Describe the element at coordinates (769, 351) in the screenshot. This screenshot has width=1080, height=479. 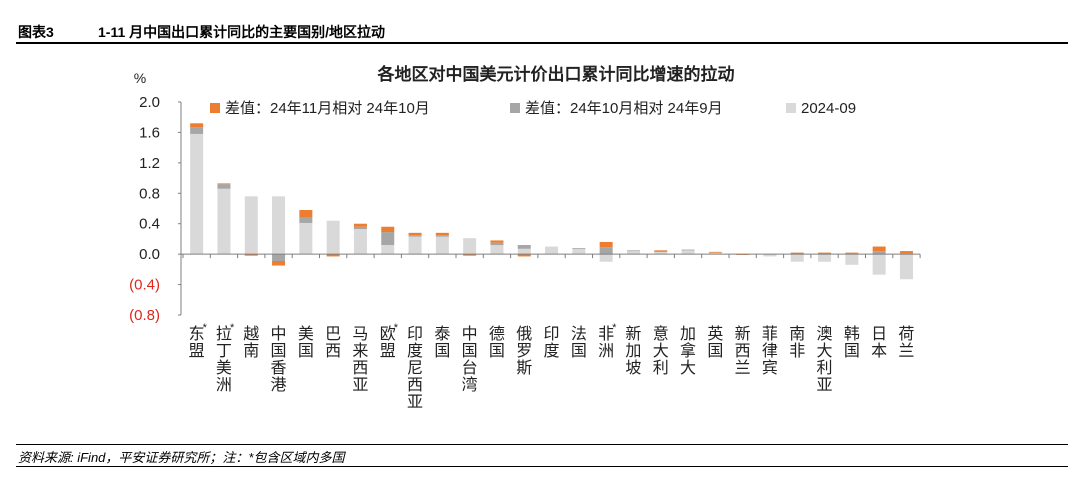
I see `x-tick-label: 菲律宾` at that location.